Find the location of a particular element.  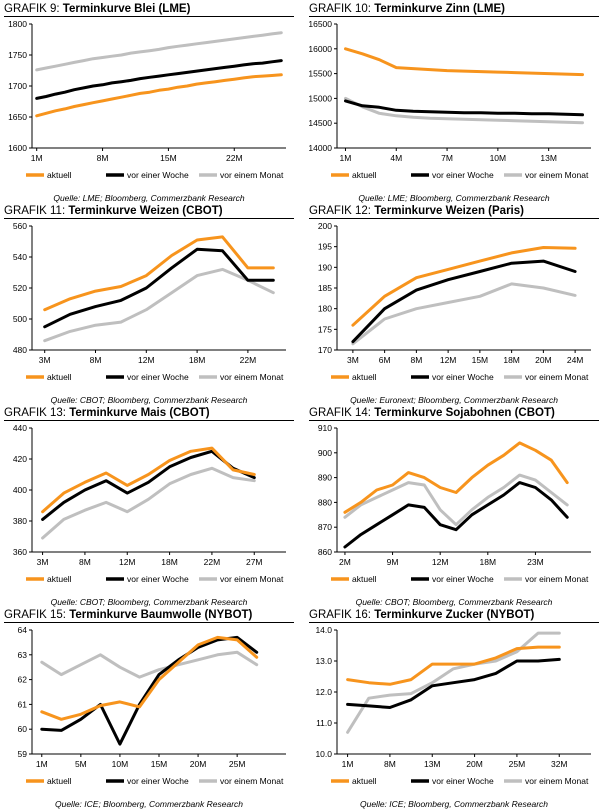

chart-title: GRAFIK 14: Terminkurve Sojabohnen (CBOT) is located at coordinates (454, 414).